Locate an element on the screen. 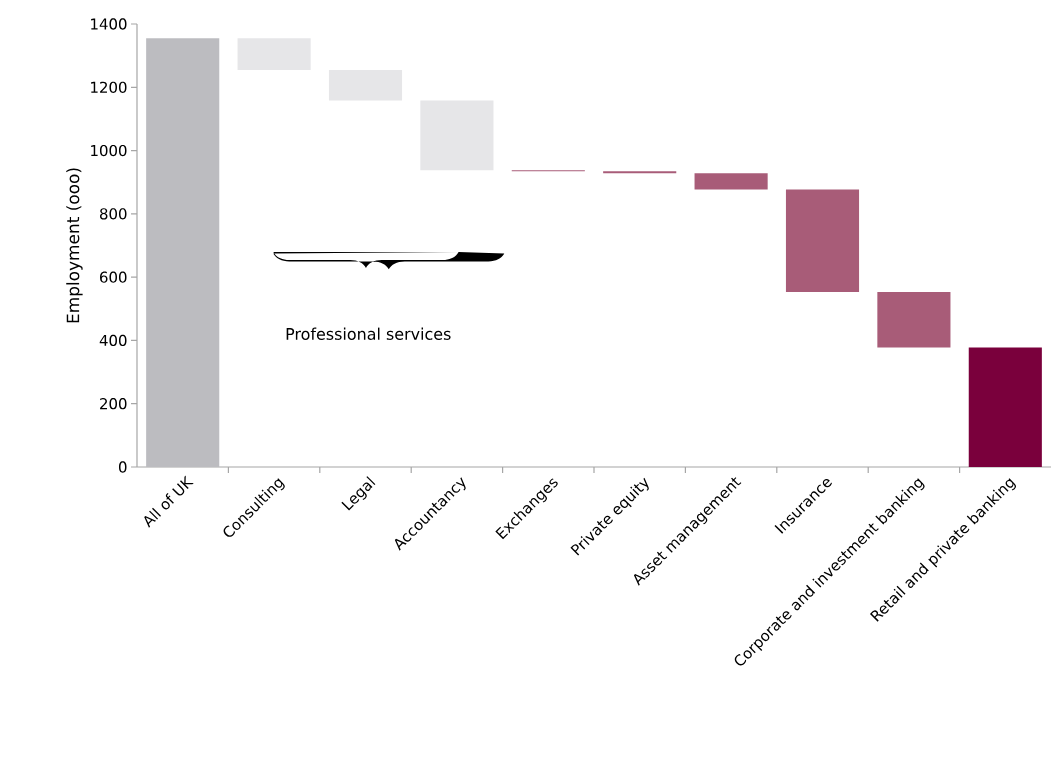  y-tick-label: 1200 is located at coordinates (109, 87).